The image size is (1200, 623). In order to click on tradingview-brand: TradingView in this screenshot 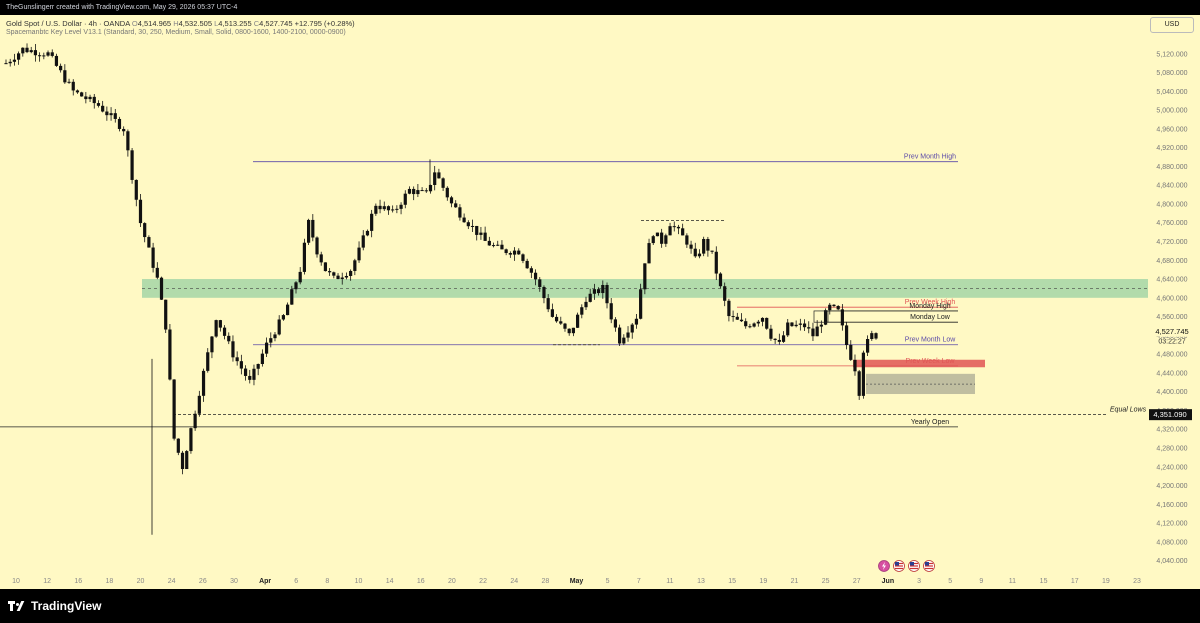, I will do `click(54, 606)`.